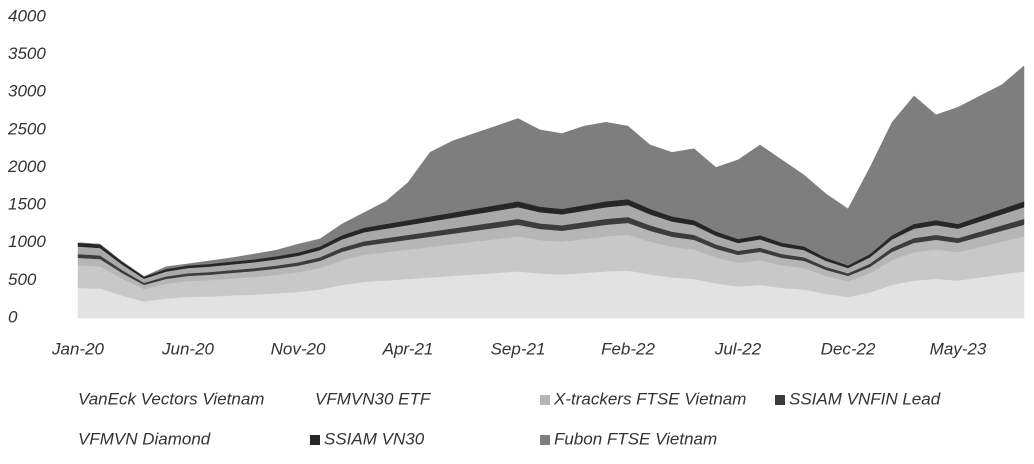 Image resolution: width=1034 pixels, height=464 pixels. What do you see at coordinates (373, 398) in the screenshot?
I see `legend-label: VFMVN30 ETF` at bounding box center [373, 398].